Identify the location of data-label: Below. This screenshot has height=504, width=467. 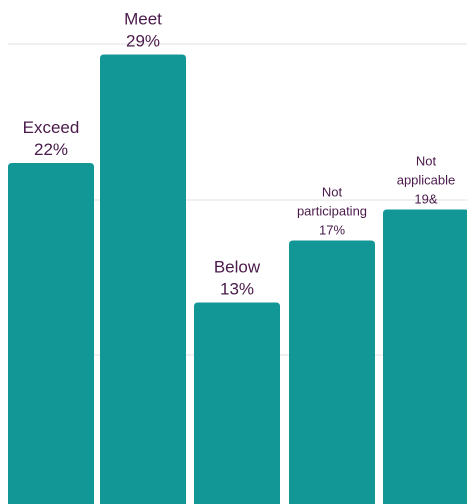
(237, 267).